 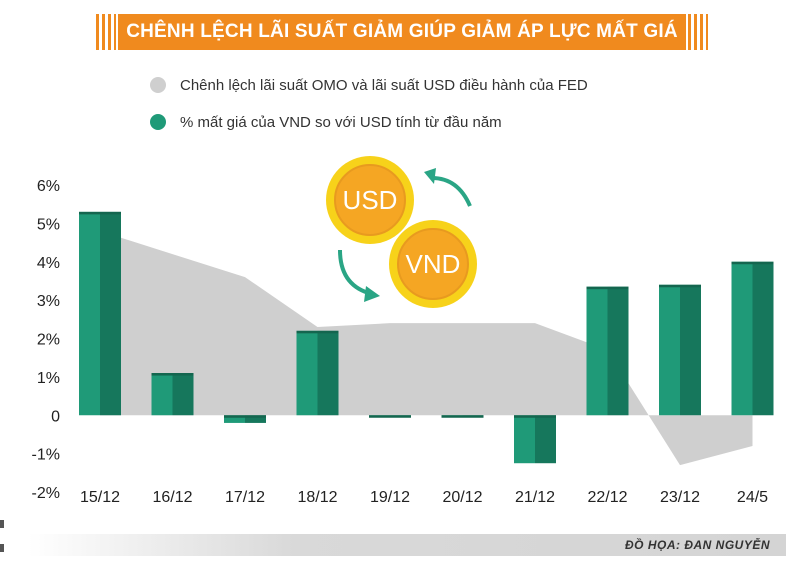 I want to click on usd-coin-face, so click(x=370, y=200).